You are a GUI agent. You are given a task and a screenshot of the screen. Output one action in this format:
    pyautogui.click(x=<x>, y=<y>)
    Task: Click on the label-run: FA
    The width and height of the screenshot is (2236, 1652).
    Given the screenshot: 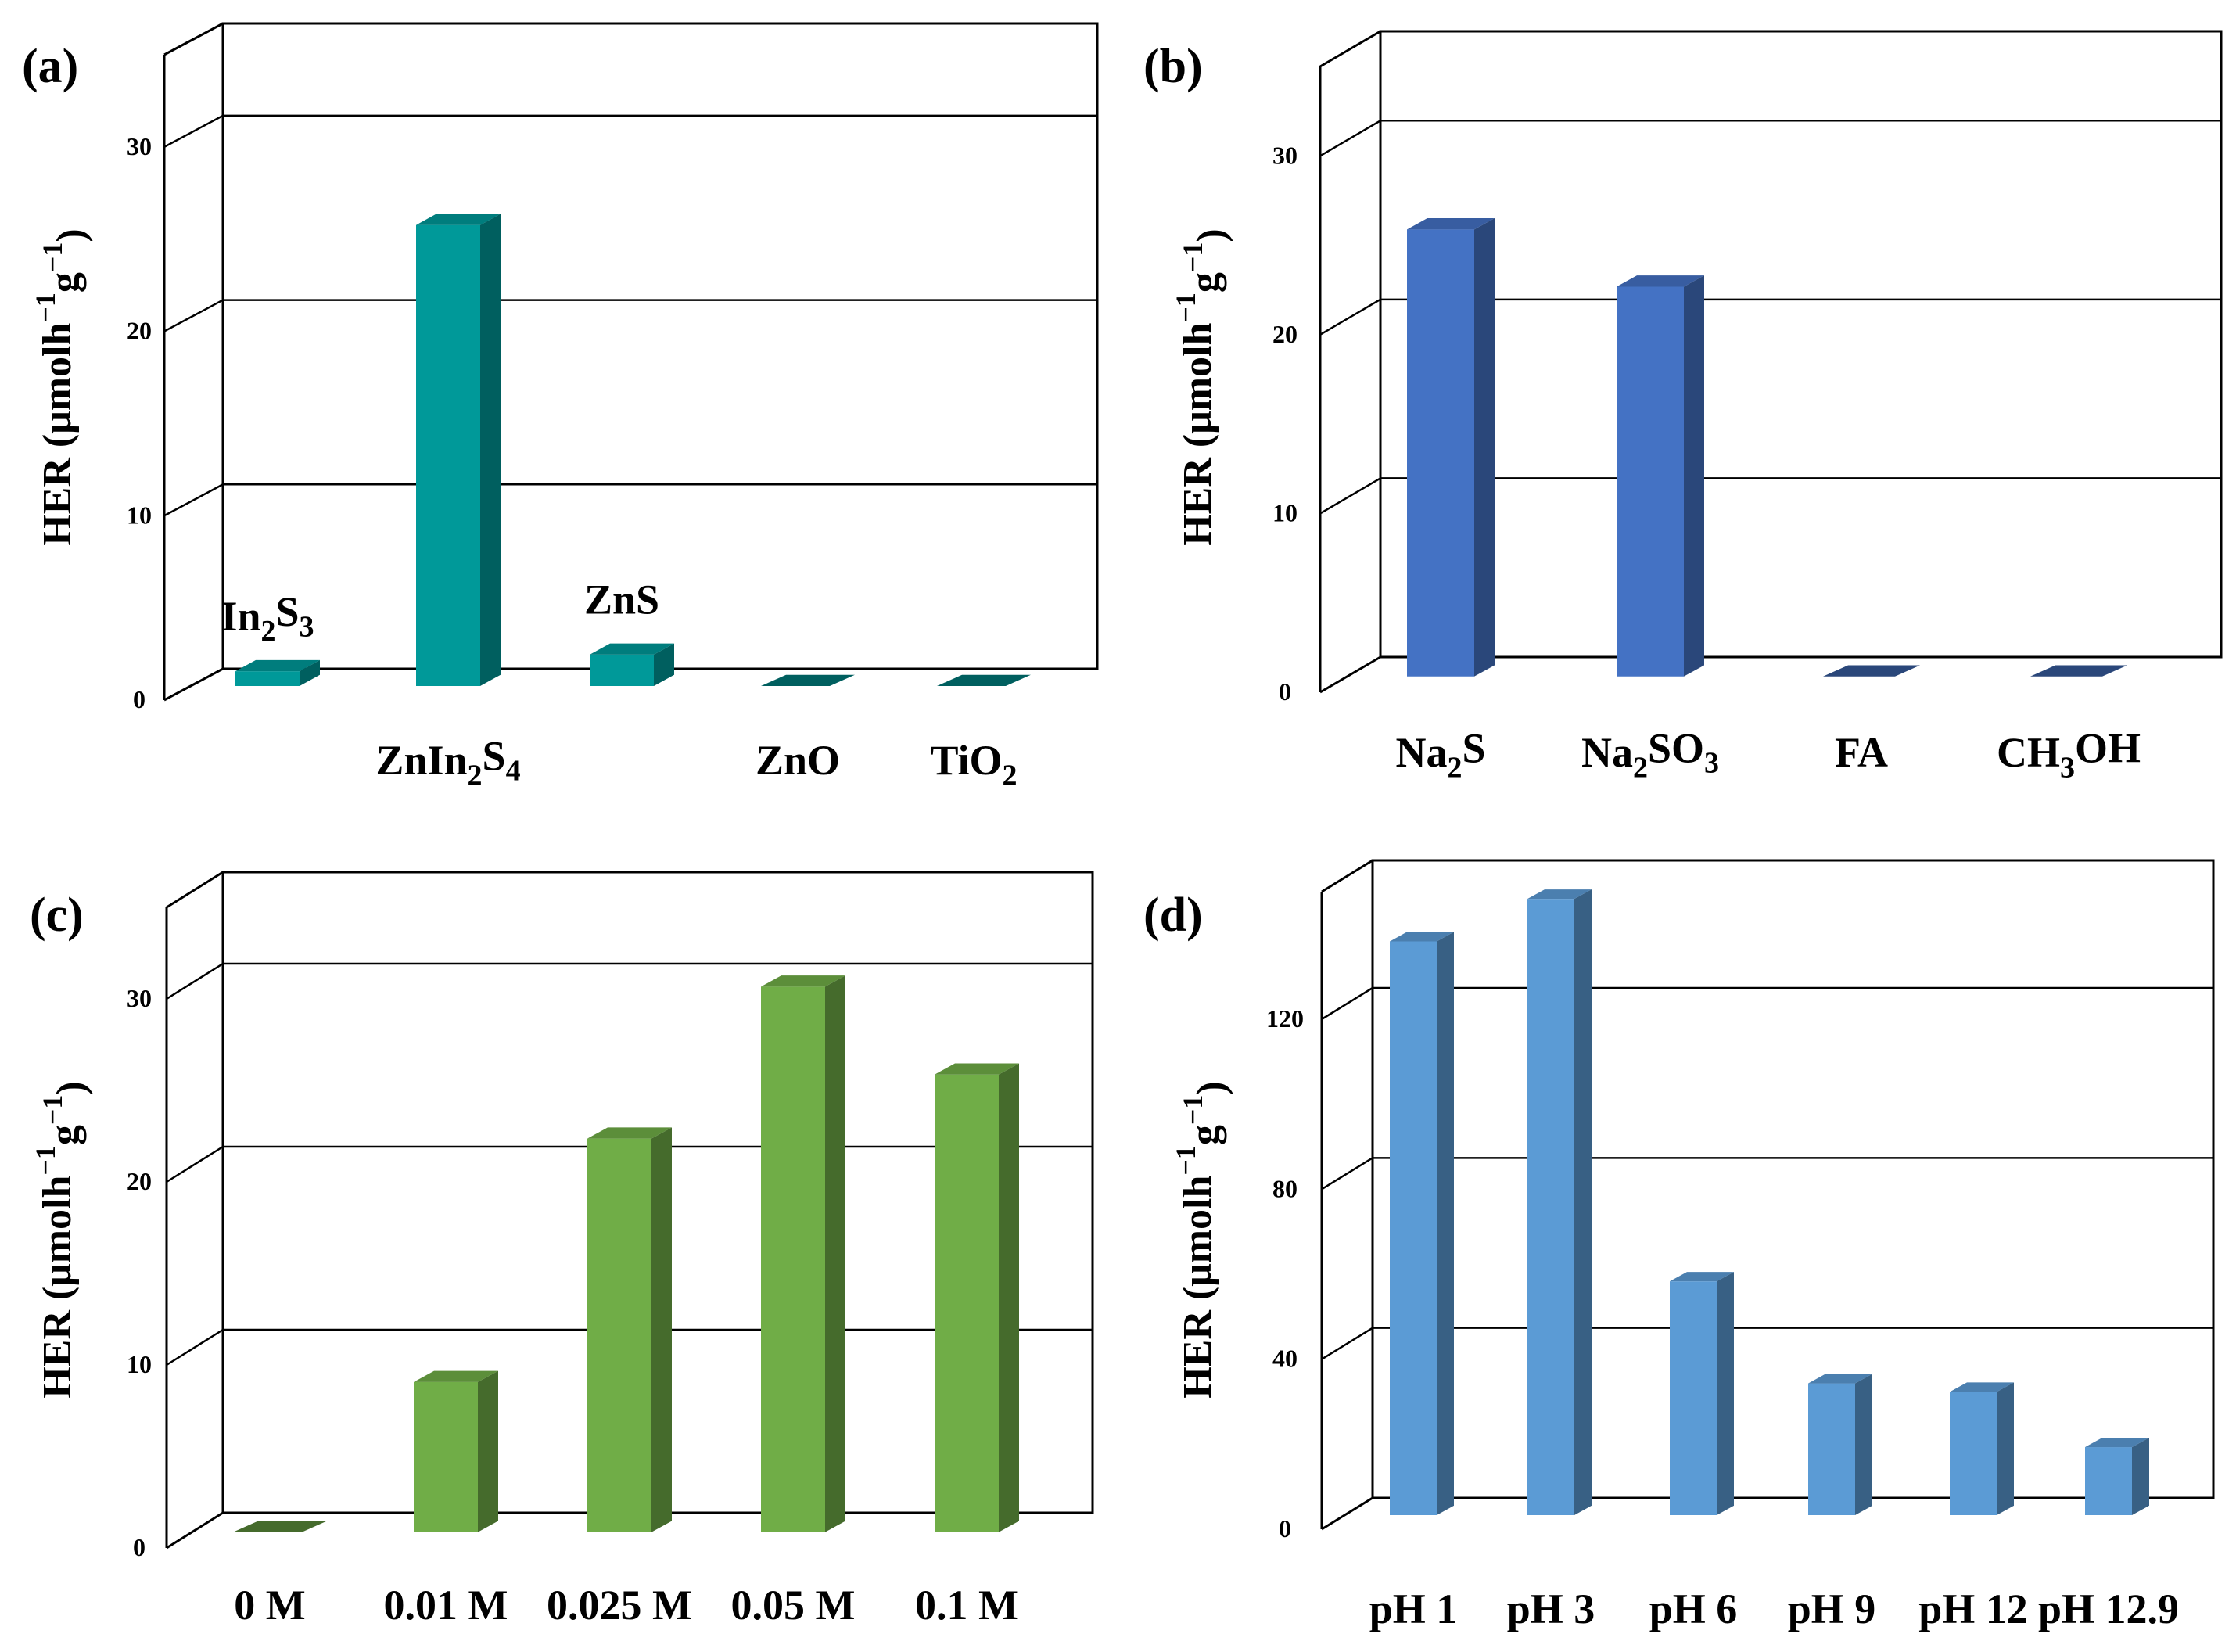 What is the action you would take?
    pyautogui.click(x=1861, y=753)
    